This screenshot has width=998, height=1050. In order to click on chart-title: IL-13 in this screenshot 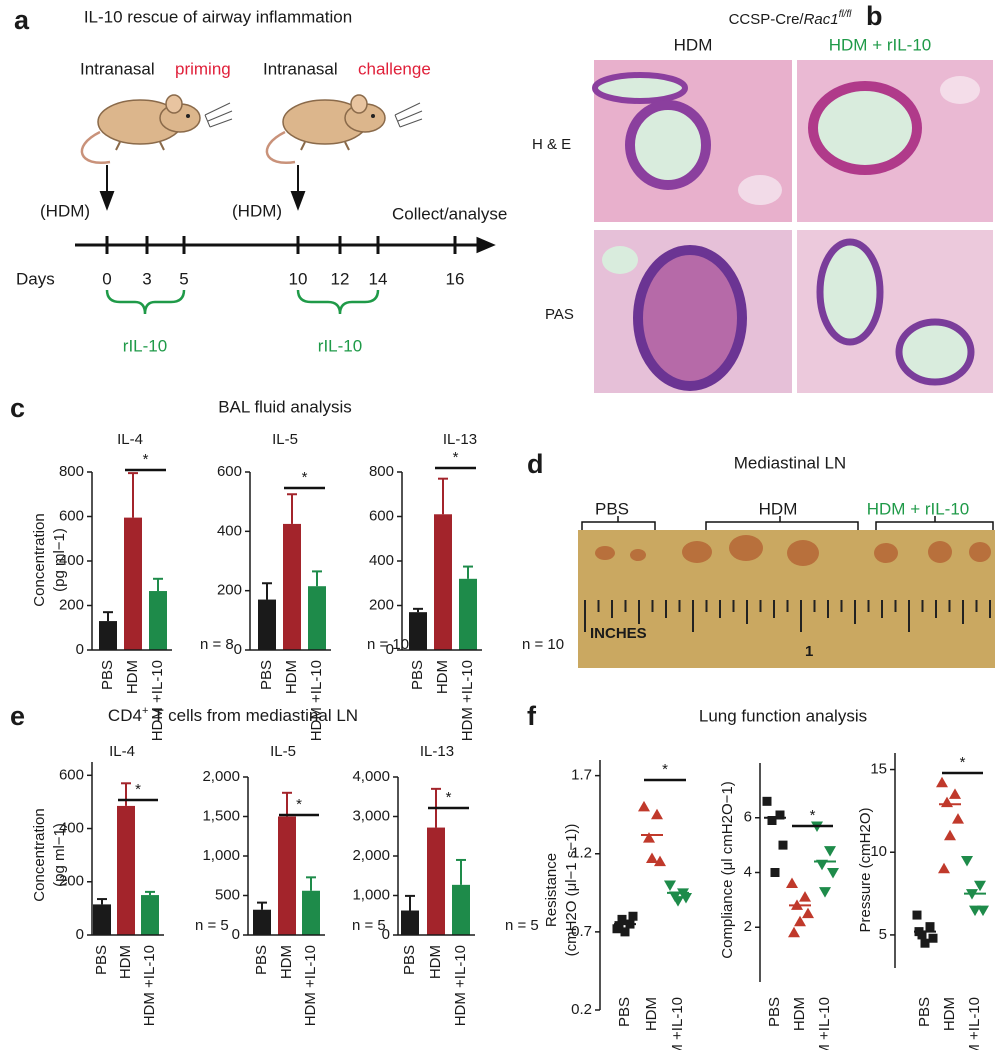, I will do `click(460, 439)`.